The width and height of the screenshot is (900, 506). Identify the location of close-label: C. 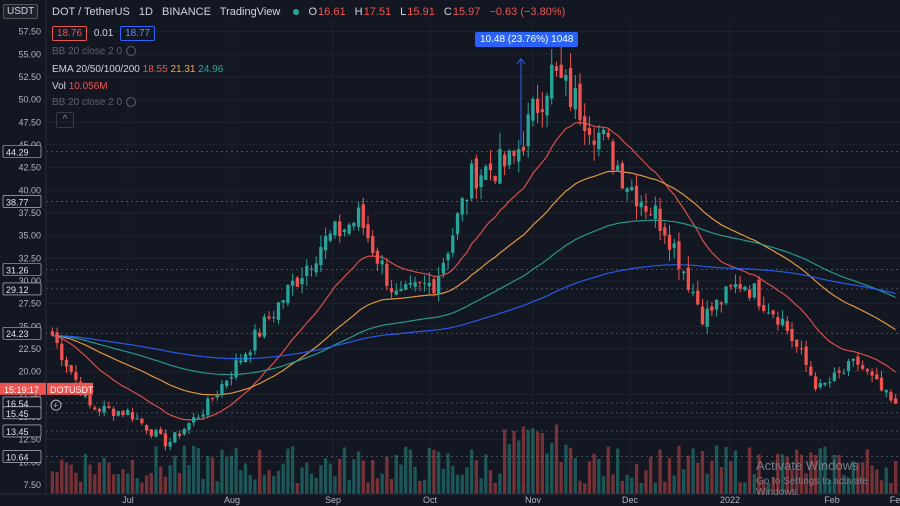
(447, 12).